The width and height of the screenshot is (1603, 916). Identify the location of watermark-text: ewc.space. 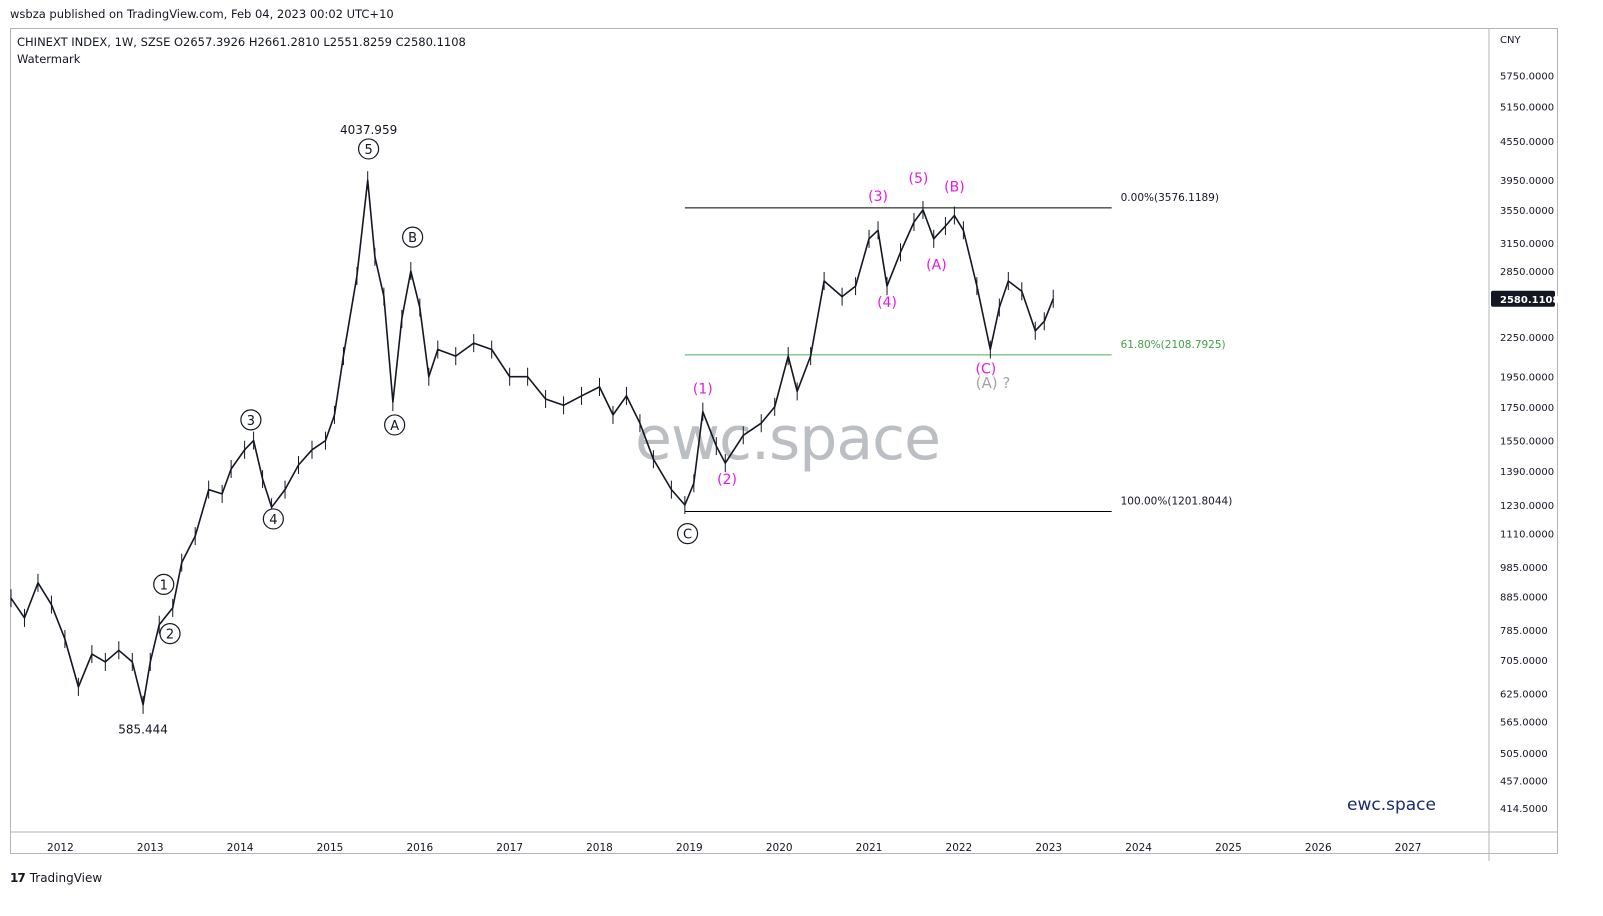
(788, 439).